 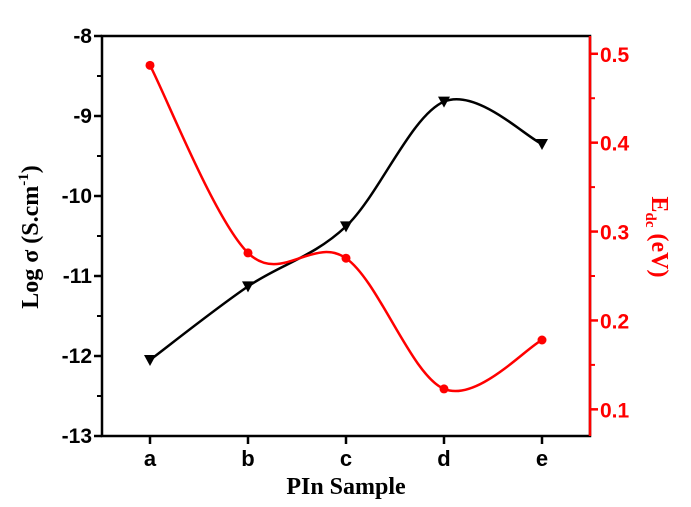 What do you see at coordinates (82, 116) in the screenshot?
I see `left-tick-label: -9` at bounding box center [82, 116].